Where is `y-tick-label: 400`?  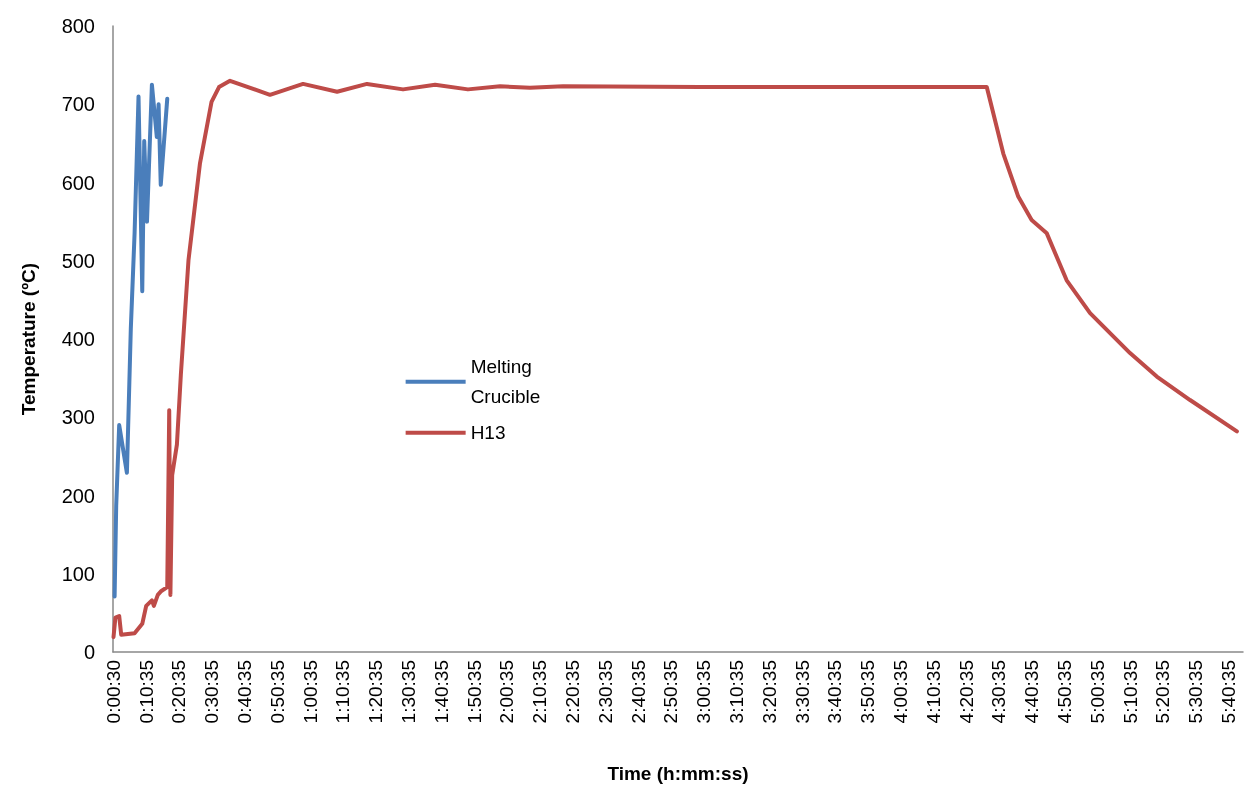
y-tick-label: 400 is located at coordinates (78, 339).